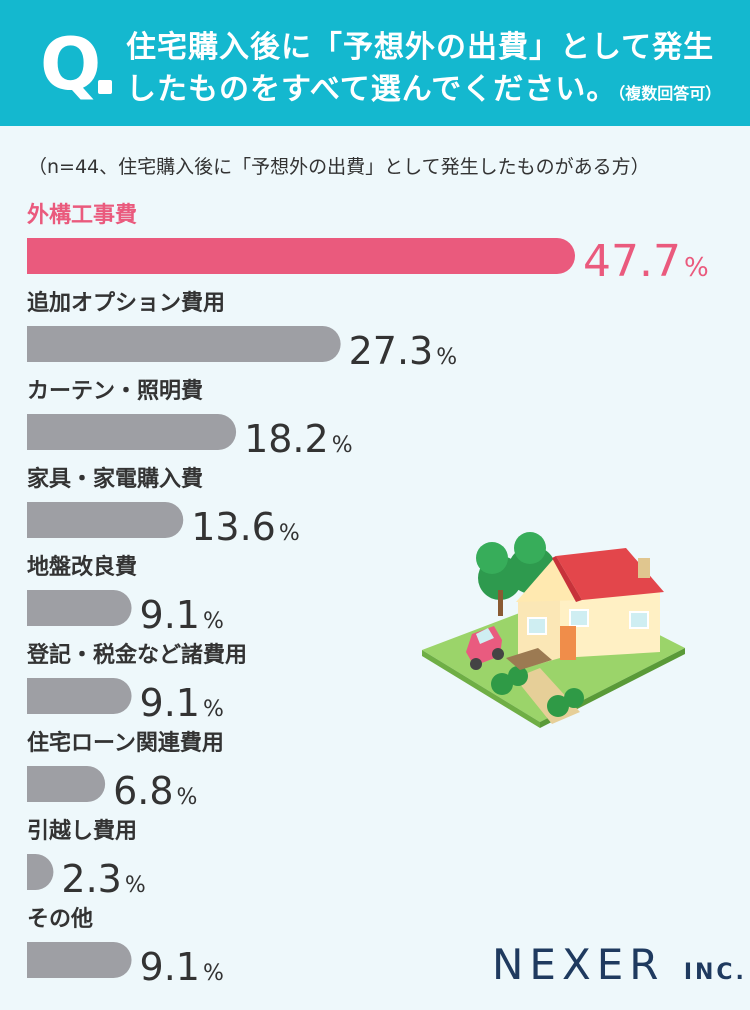 The height and width of the screenshot is (1010, 750). What do you see at coordinates (669, 93) in the screenshot?
I see `question-multiple-note: （複数回答可）` at bounding box center [669, 93].